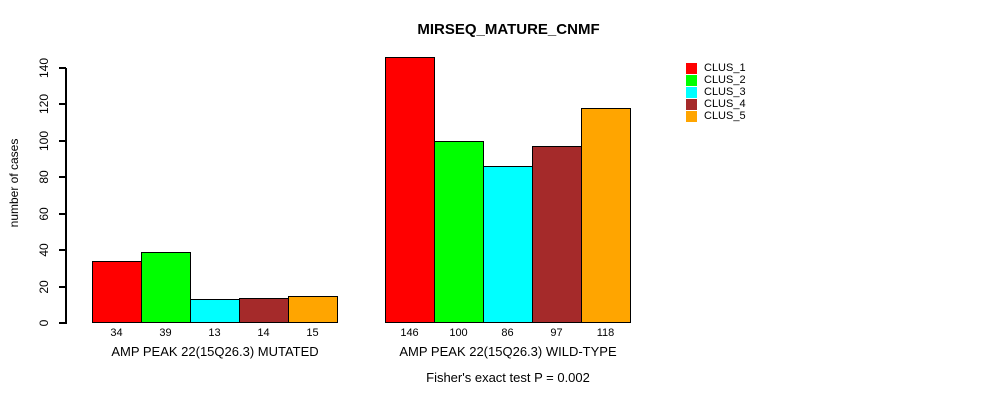 The height and width of the screenshot is (400, 990). Describe the element at coordinates (458, 333) in the screenshot. I see `bar-value-label: 100` at that location.